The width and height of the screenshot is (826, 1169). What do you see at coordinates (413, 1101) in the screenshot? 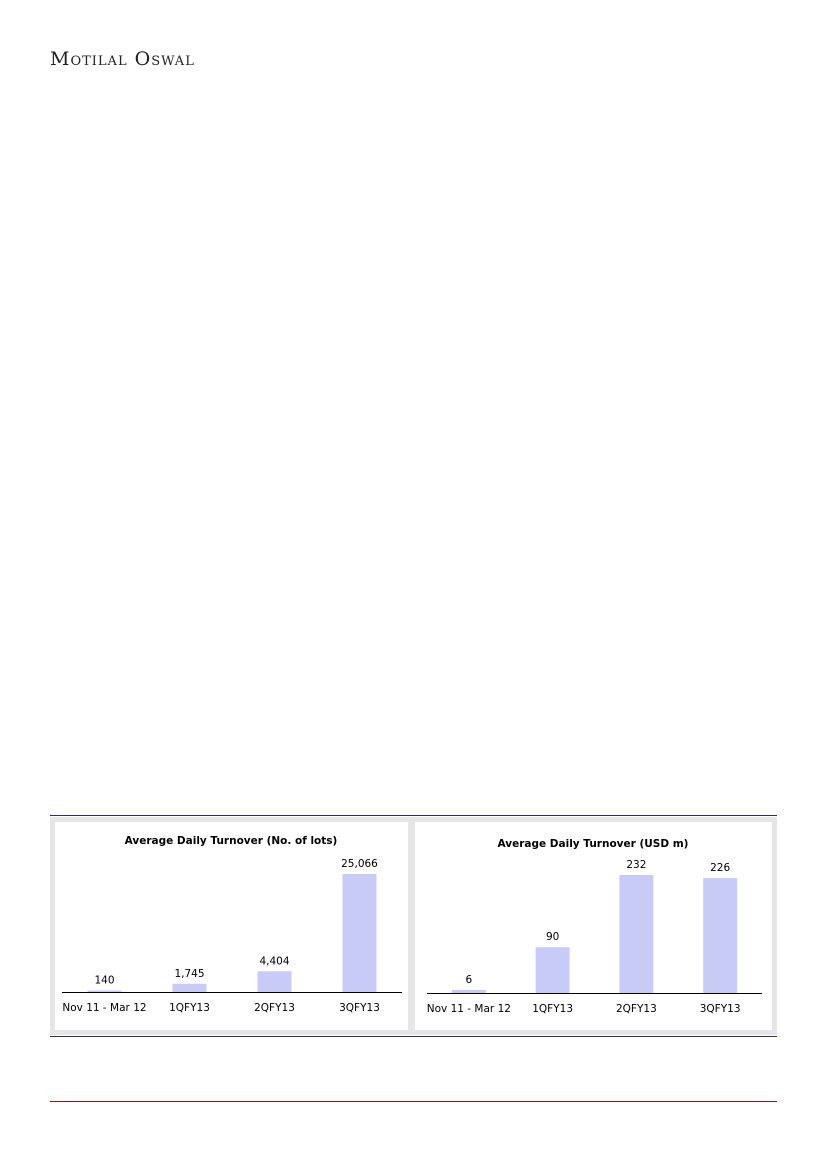
I see `footer-rule` at bounding box center [413, 1101].